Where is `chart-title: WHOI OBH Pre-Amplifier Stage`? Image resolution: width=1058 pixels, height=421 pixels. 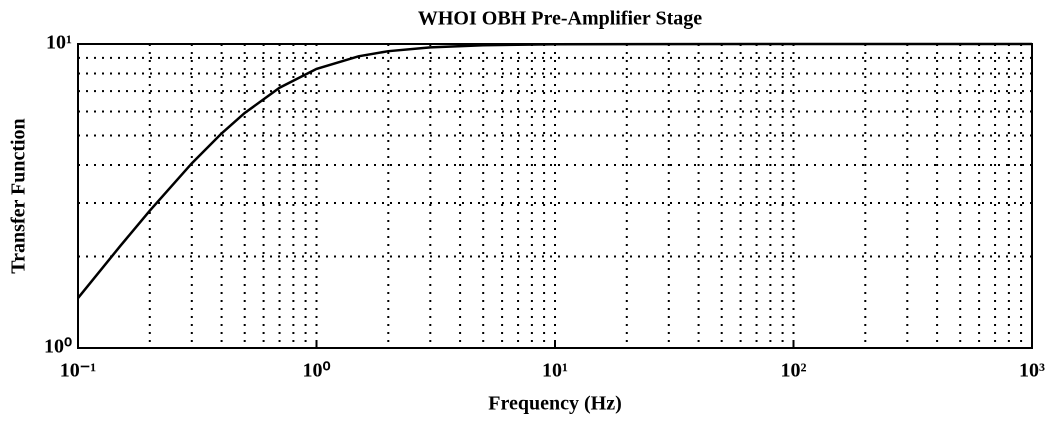 chart-title: WHOI OBH Pre-Amplifier Stage is located at coordinates (560, 19).